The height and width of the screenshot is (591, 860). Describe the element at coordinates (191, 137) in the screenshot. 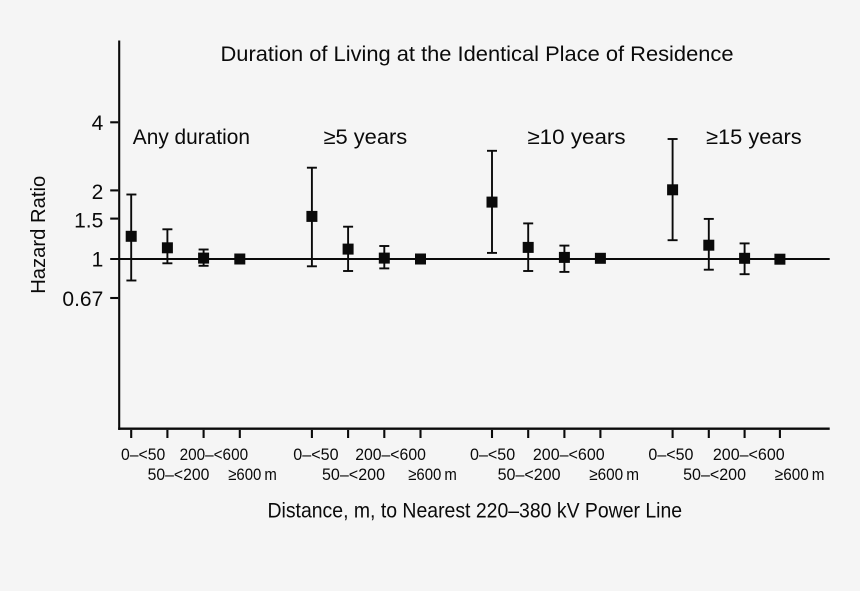

I see `svg-text: Any duration` at that location.